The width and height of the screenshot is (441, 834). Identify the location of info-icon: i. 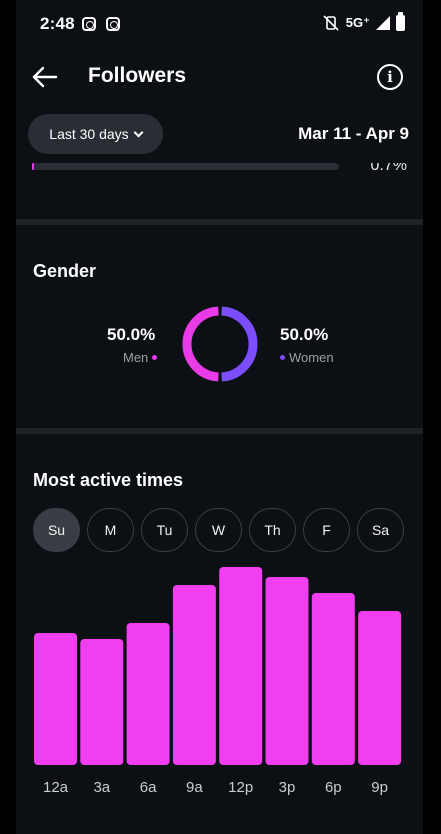
(390, 77).